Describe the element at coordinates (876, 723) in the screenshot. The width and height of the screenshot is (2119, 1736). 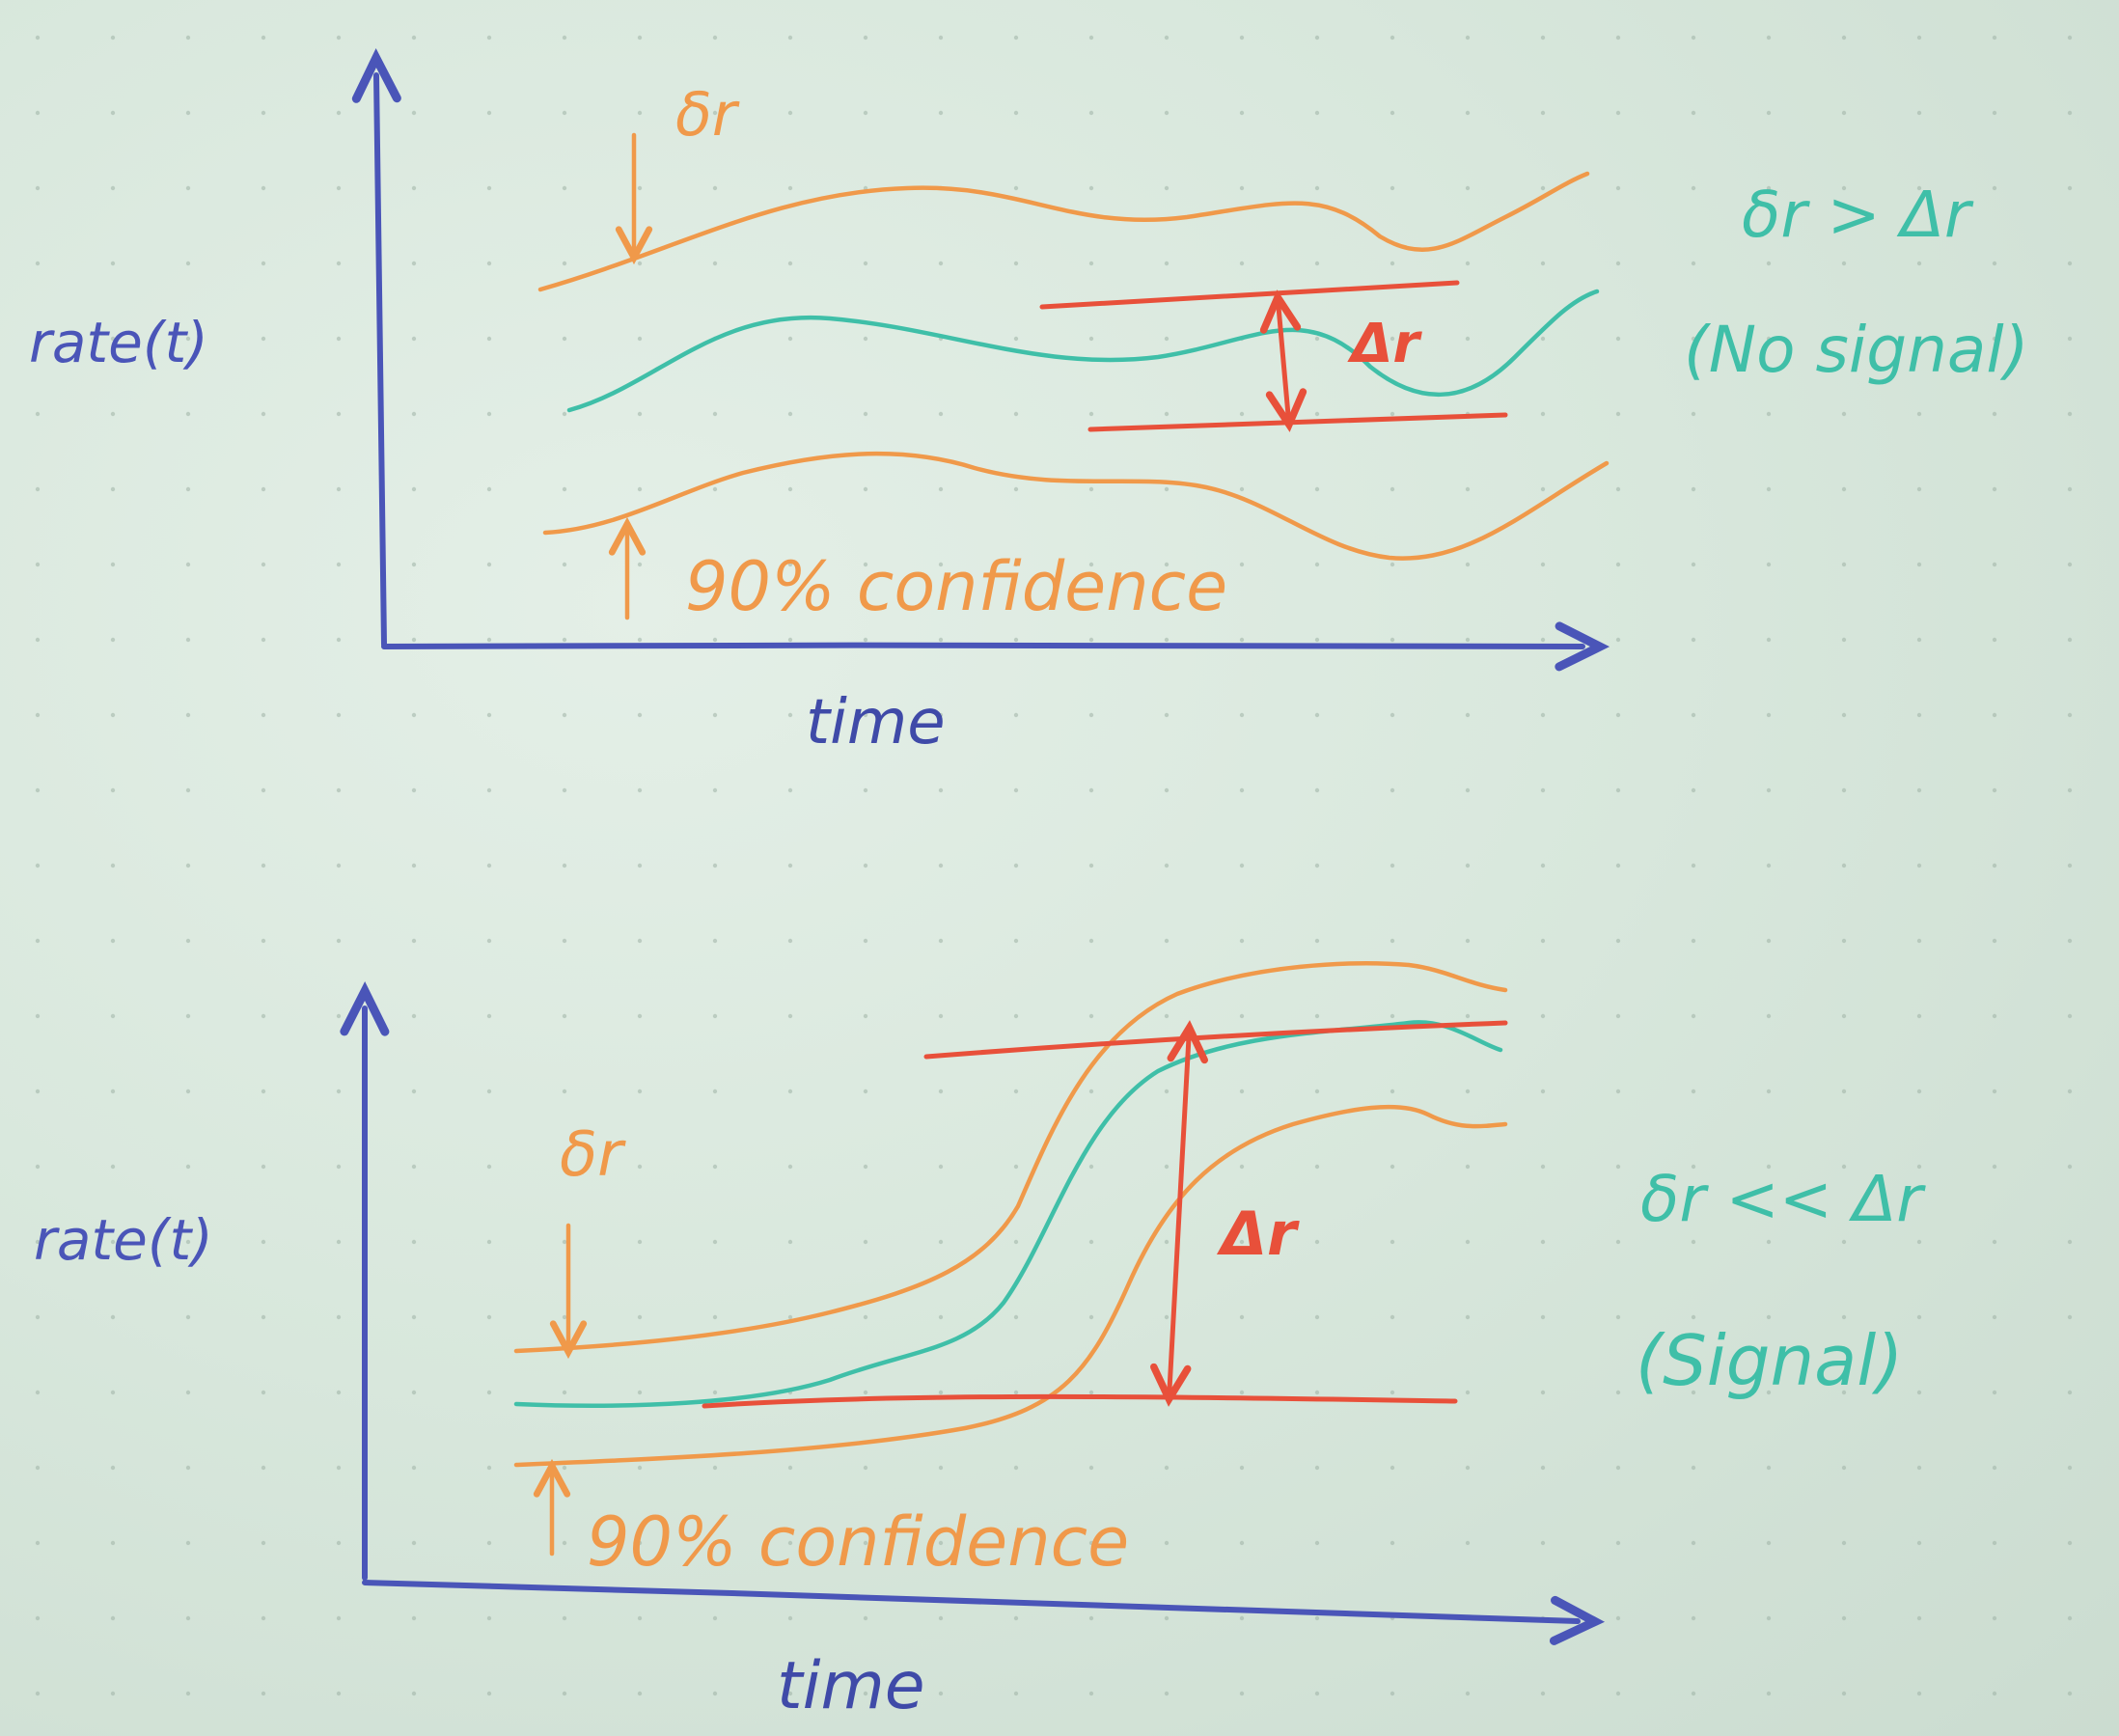
I see `top-x-axis-label: time` at that location.